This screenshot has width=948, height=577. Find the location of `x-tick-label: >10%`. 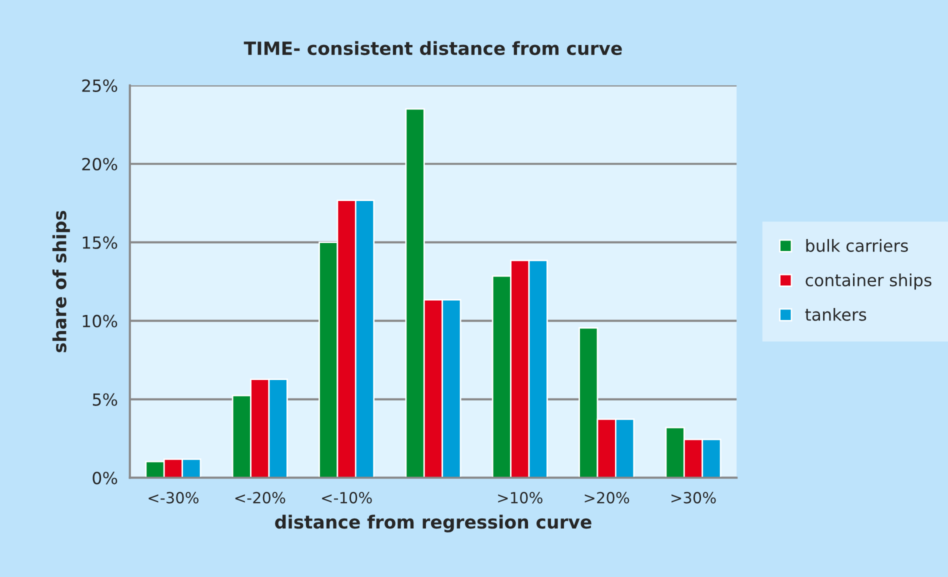

x-tick-label: >10% is located at coordinates (520, 498).